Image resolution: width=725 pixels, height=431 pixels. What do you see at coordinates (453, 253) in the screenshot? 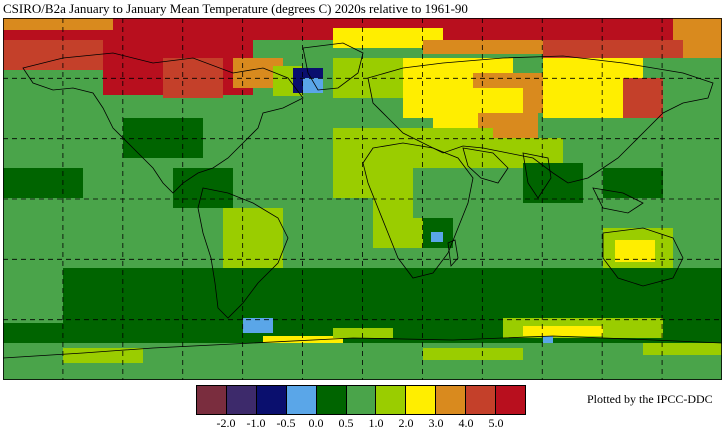
I see `coastline-madagascar` at bounding box center [453, 253].